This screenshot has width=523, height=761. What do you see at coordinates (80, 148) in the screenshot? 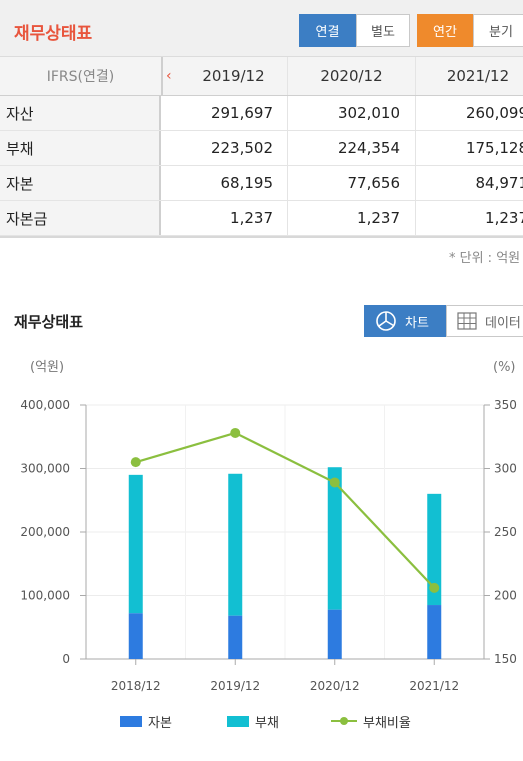
I see `row-label: 부채` at bounding box center [80, 148].